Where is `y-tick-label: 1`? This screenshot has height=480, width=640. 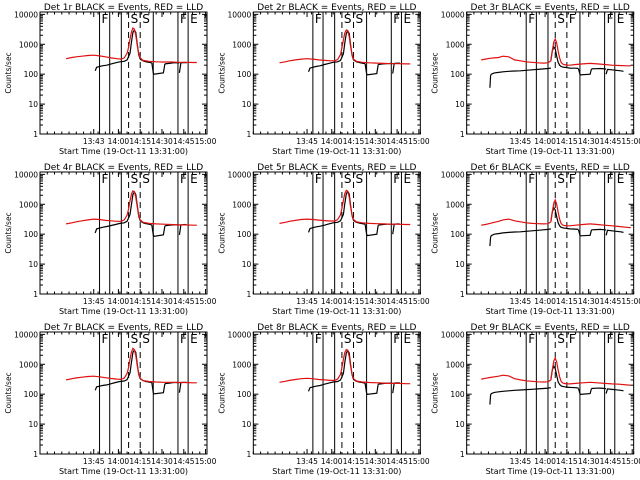
y-tick-label: 1 is located at coordinates (249, 294).